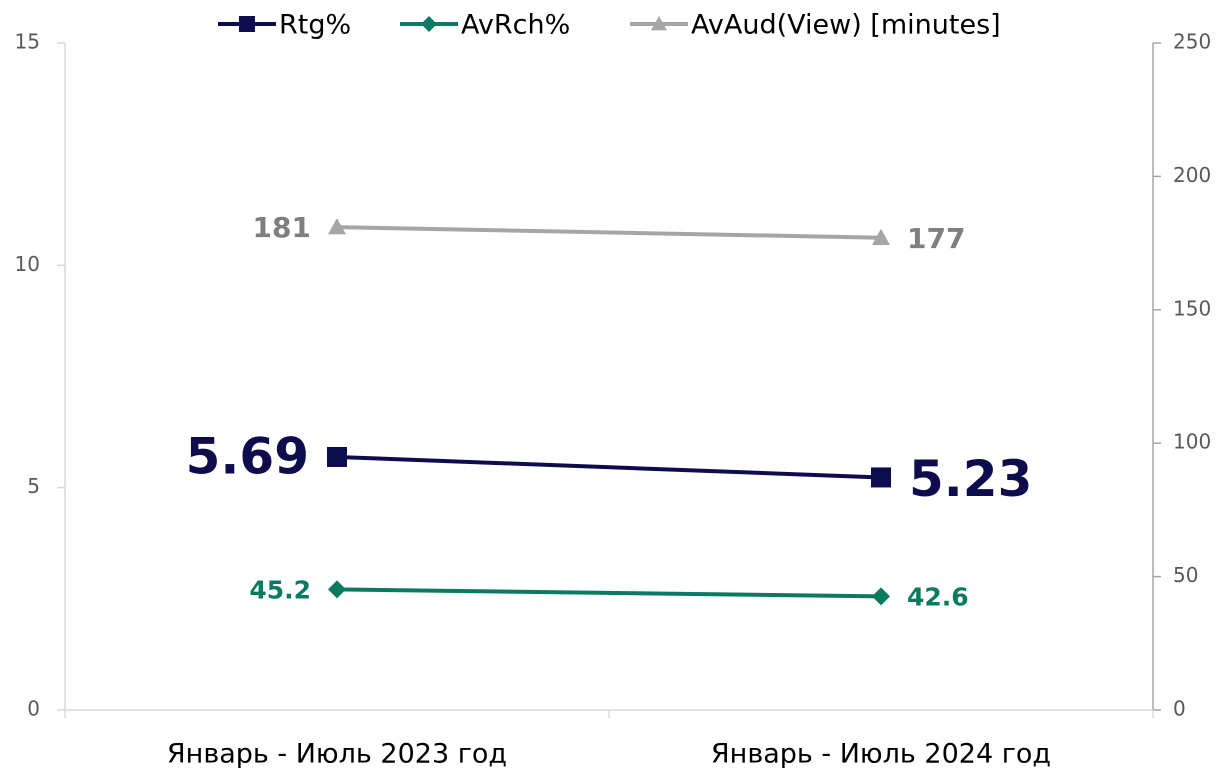  I want to click on legend-label: AvAud(View) [minutes], so click(846, 25).